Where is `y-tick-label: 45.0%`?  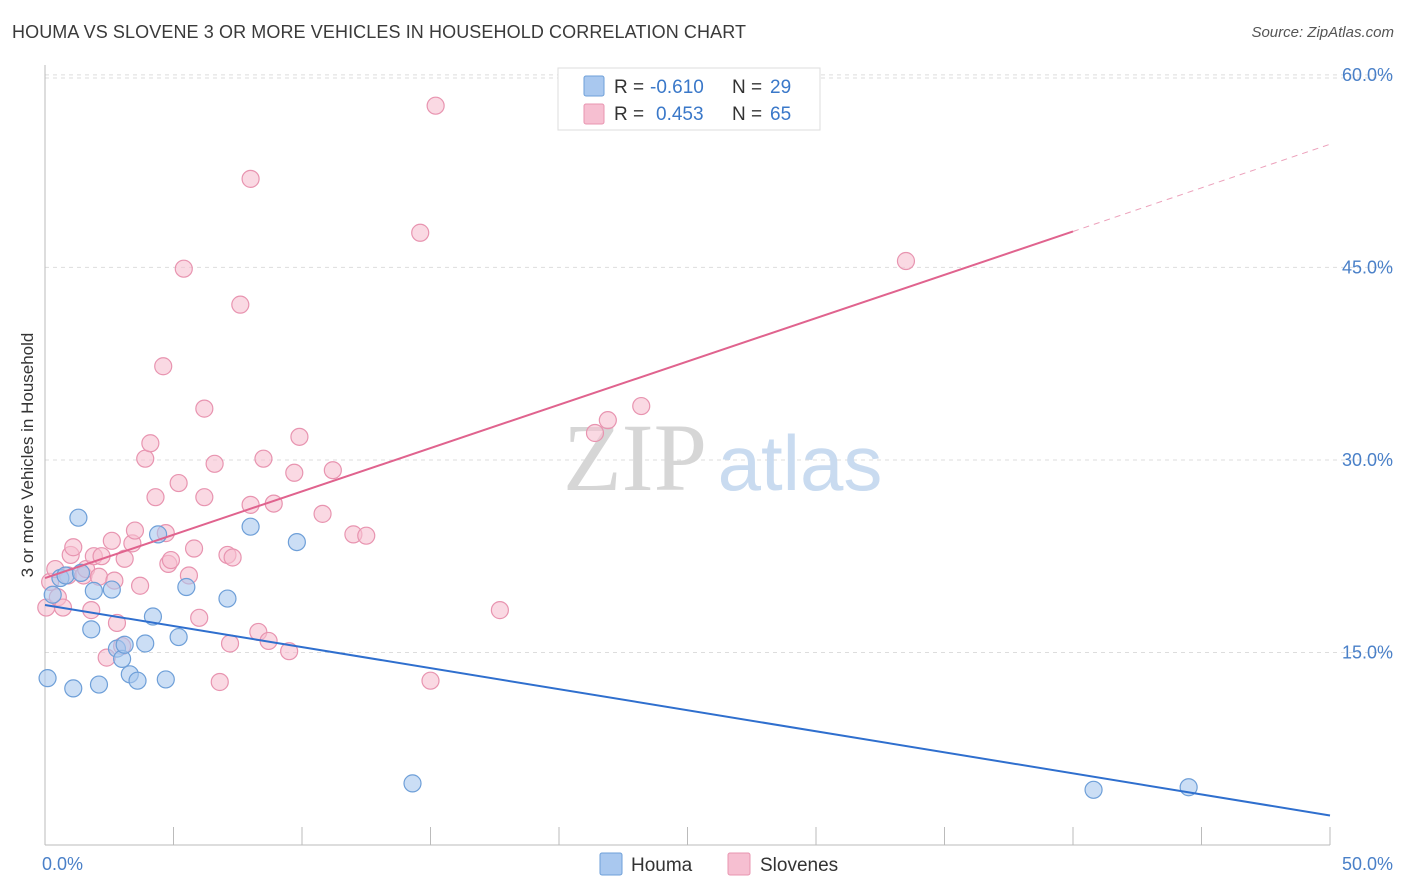 y-tick-label: 45.0% is located at coordinates (1367, 267).